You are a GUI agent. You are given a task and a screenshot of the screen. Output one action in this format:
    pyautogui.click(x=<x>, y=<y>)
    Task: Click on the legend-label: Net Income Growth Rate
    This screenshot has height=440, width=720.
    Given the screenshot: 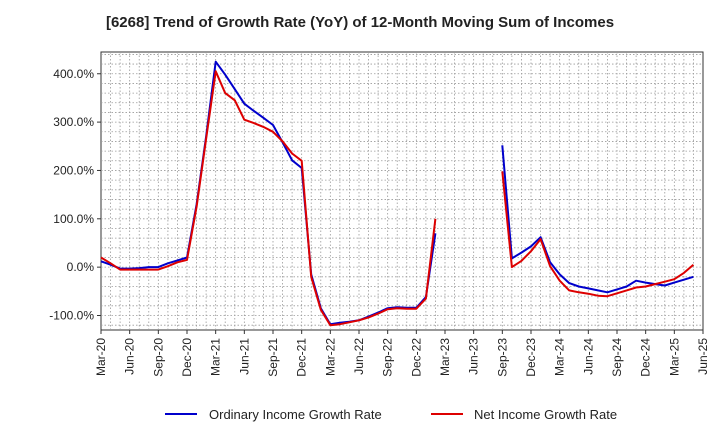 What is the action you would take?
    pyautogui.click(x=545, y=414)
    